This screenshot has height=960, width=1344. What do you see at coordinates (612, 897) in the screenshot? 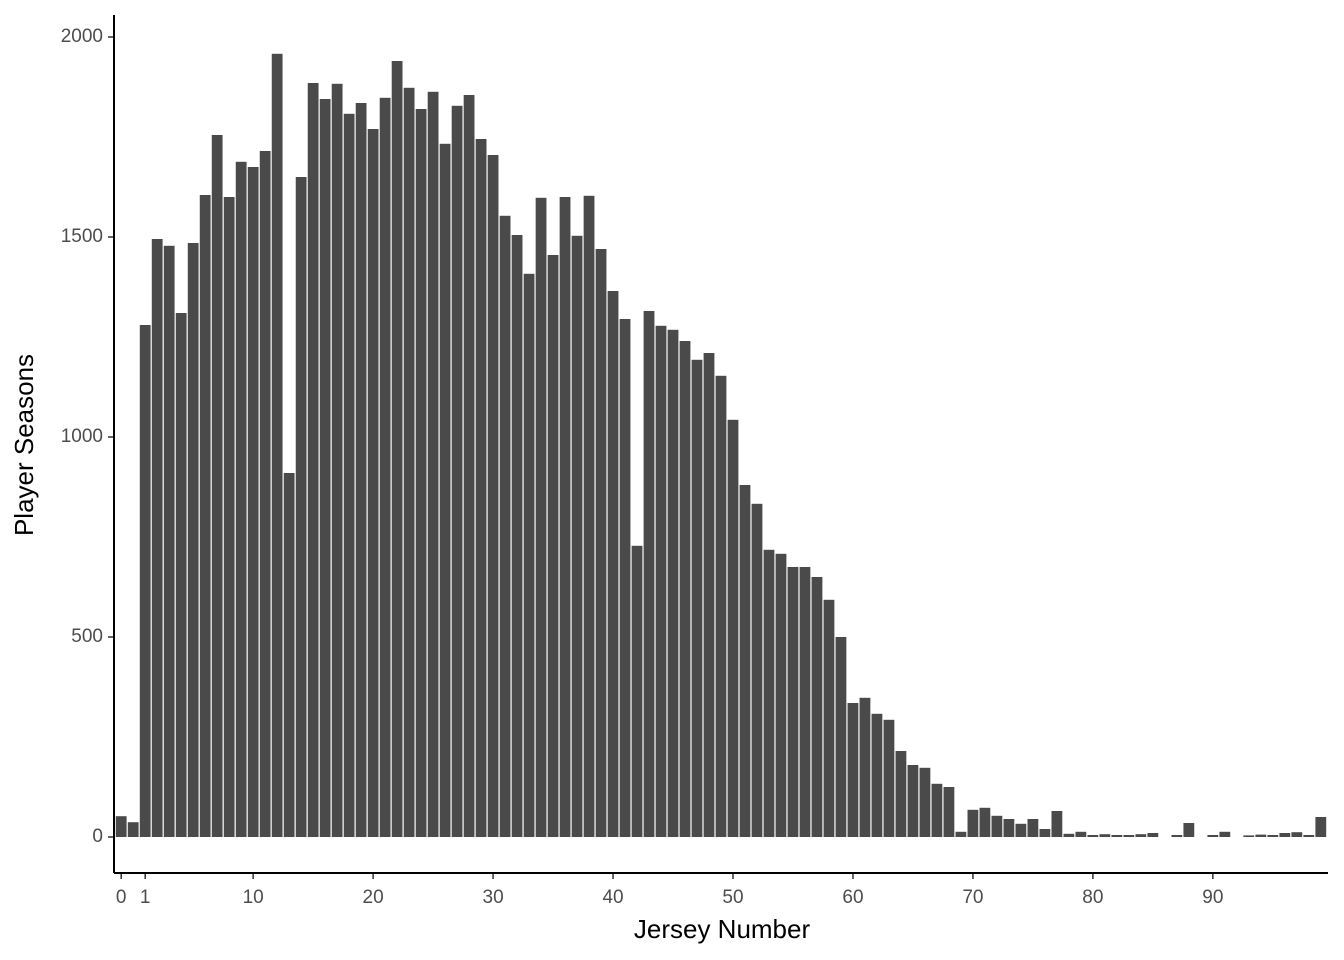
I see `x-tick-label: 40` at bounding box center [612, 897].